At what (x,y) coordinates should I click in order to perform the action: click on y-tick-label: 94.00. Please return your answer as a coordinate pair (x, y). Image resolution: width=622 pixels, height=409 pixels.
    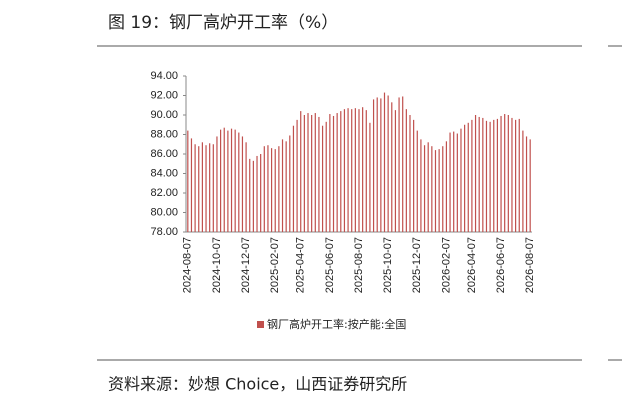
    Looking at the image, I should click on (164, 76).